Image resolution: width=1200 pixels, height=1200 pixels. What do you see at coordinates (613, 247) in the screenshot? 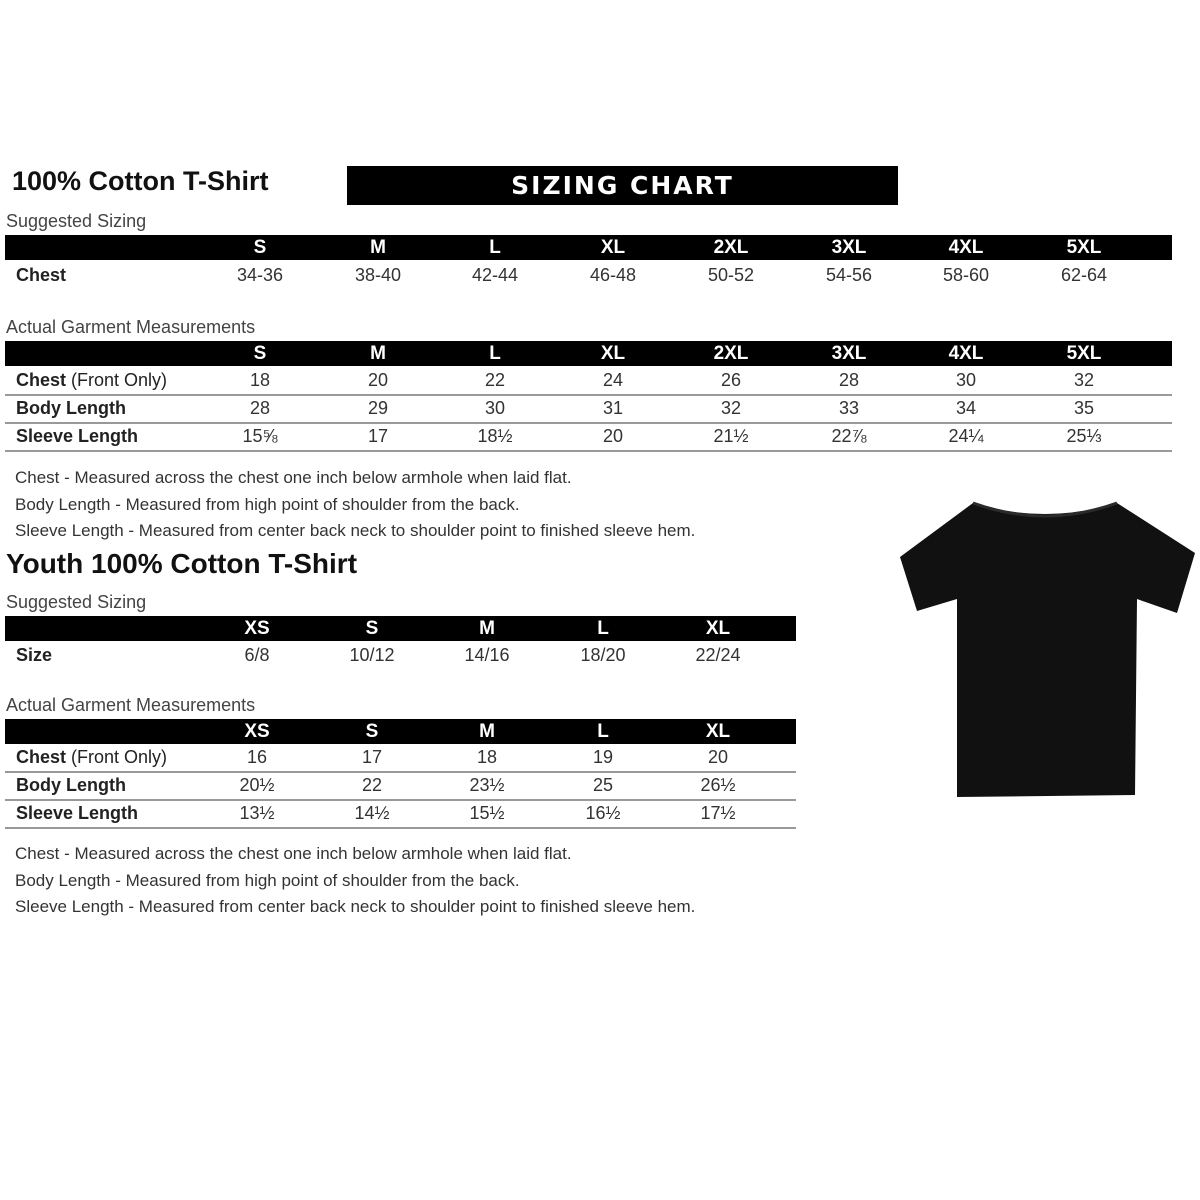
I see `adult-suggested-size-header: XL` at bounding box center [613, 247].